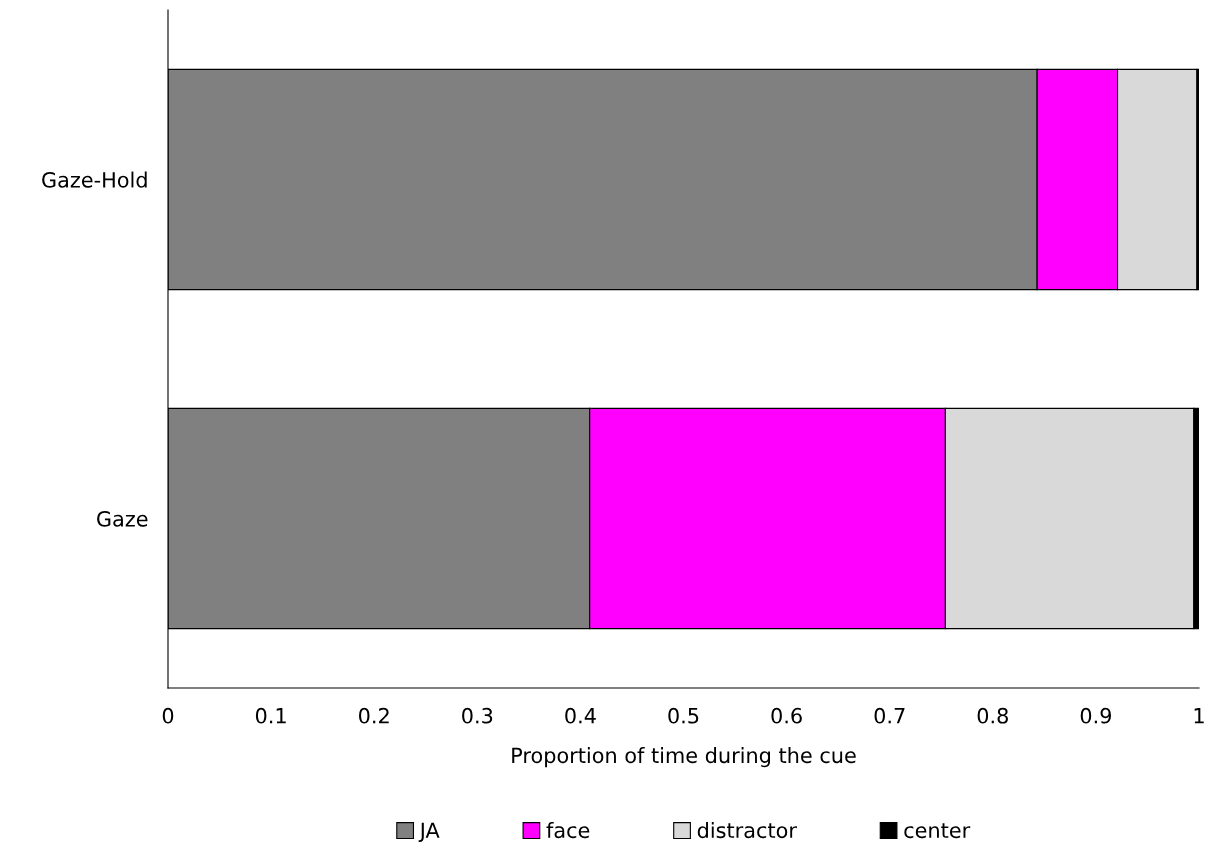 The height and width of the screenshot is (863, 1210). Describe the element at coordinates (429, 832) in the screenshot. I see `legend-label: JA` at that location.